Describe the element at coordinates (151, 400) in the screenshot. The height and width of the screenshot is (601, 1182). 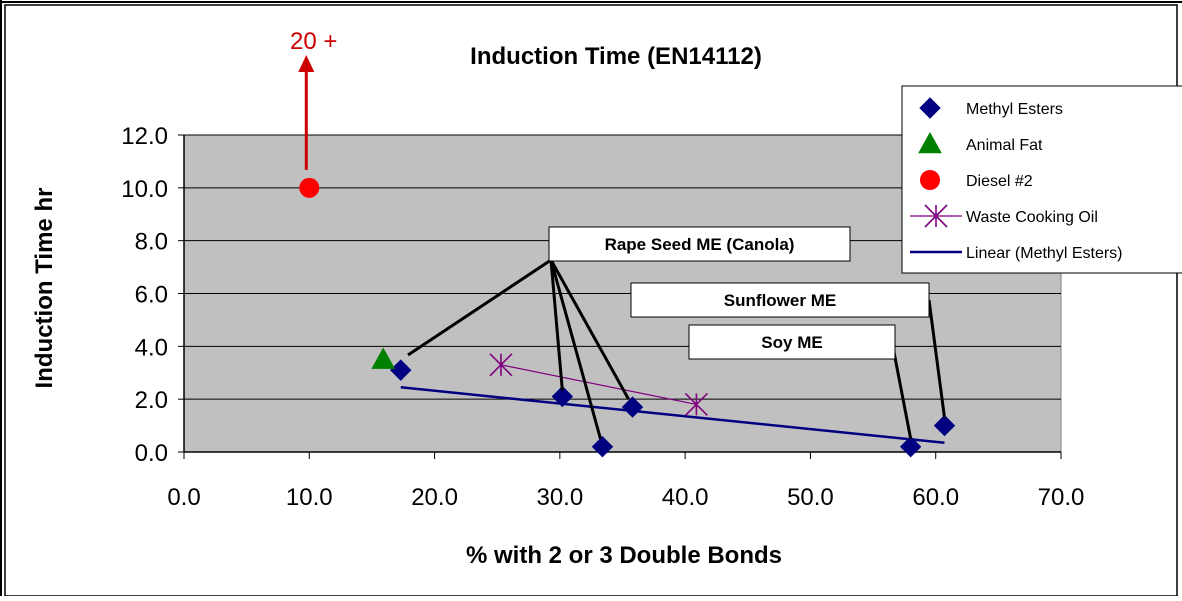
I see `y-tick-label: 2.0` at that location.